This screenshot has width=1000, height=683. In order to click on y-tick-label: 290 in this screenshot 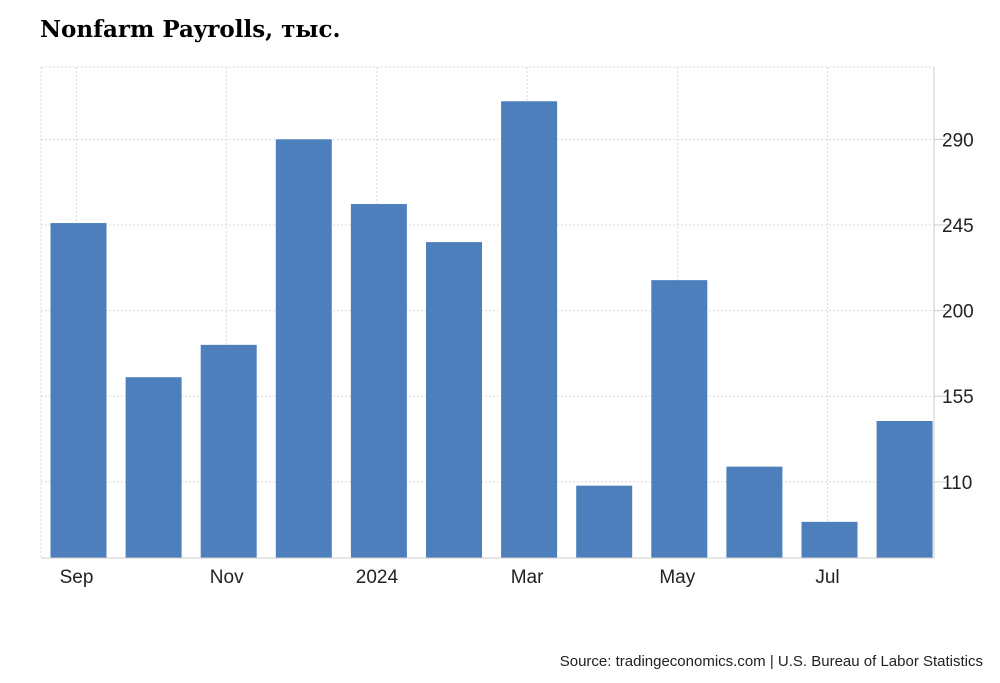, I will do `click(958, 140)`.